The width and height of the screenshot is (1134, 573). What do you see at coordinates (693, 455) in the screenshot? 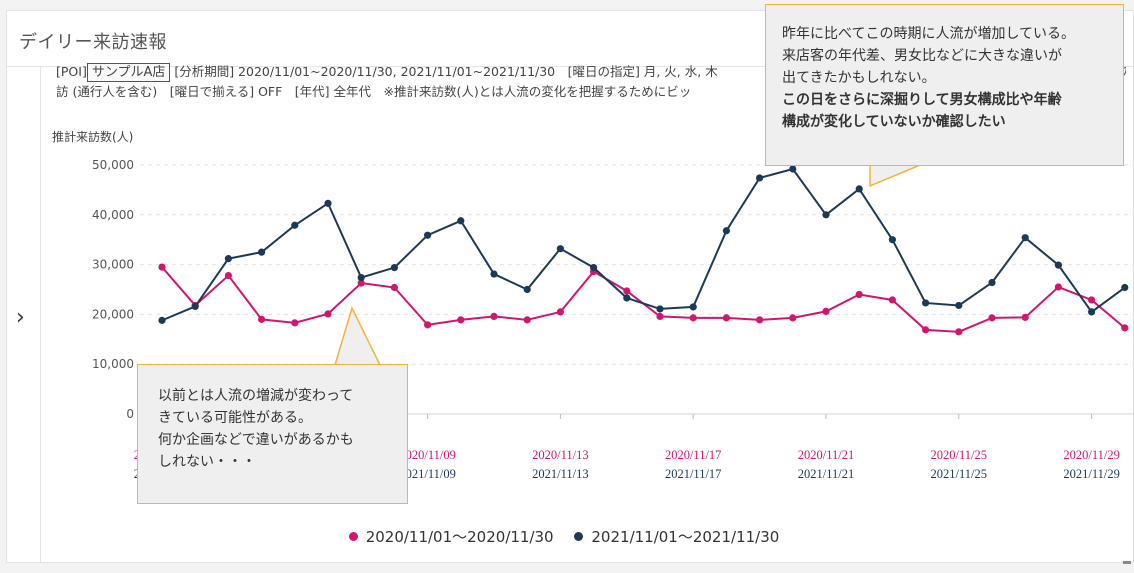
I see `x-tick-label-2020: 2020/11/17` at bounding box center [693, 455].